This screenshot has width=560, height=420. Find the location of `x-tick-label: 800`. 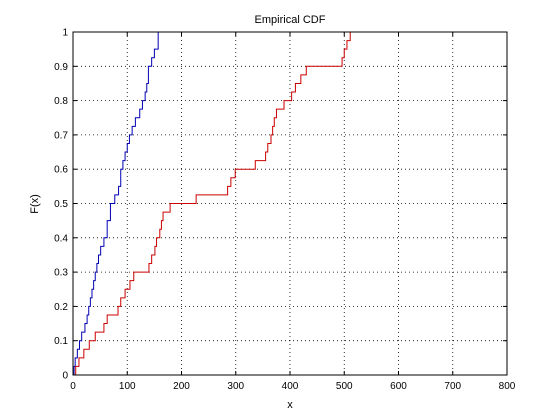

x-tick-label: 800 is located at coordinates (507, 386).